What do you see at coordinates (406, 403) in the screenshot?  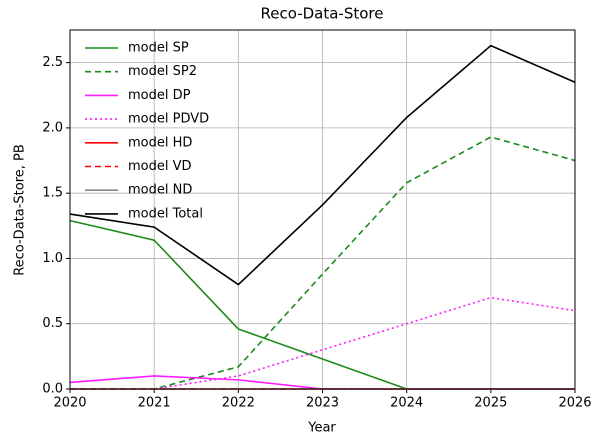 I see `x-tick-label: 2024` at bounding box center [406, 403].